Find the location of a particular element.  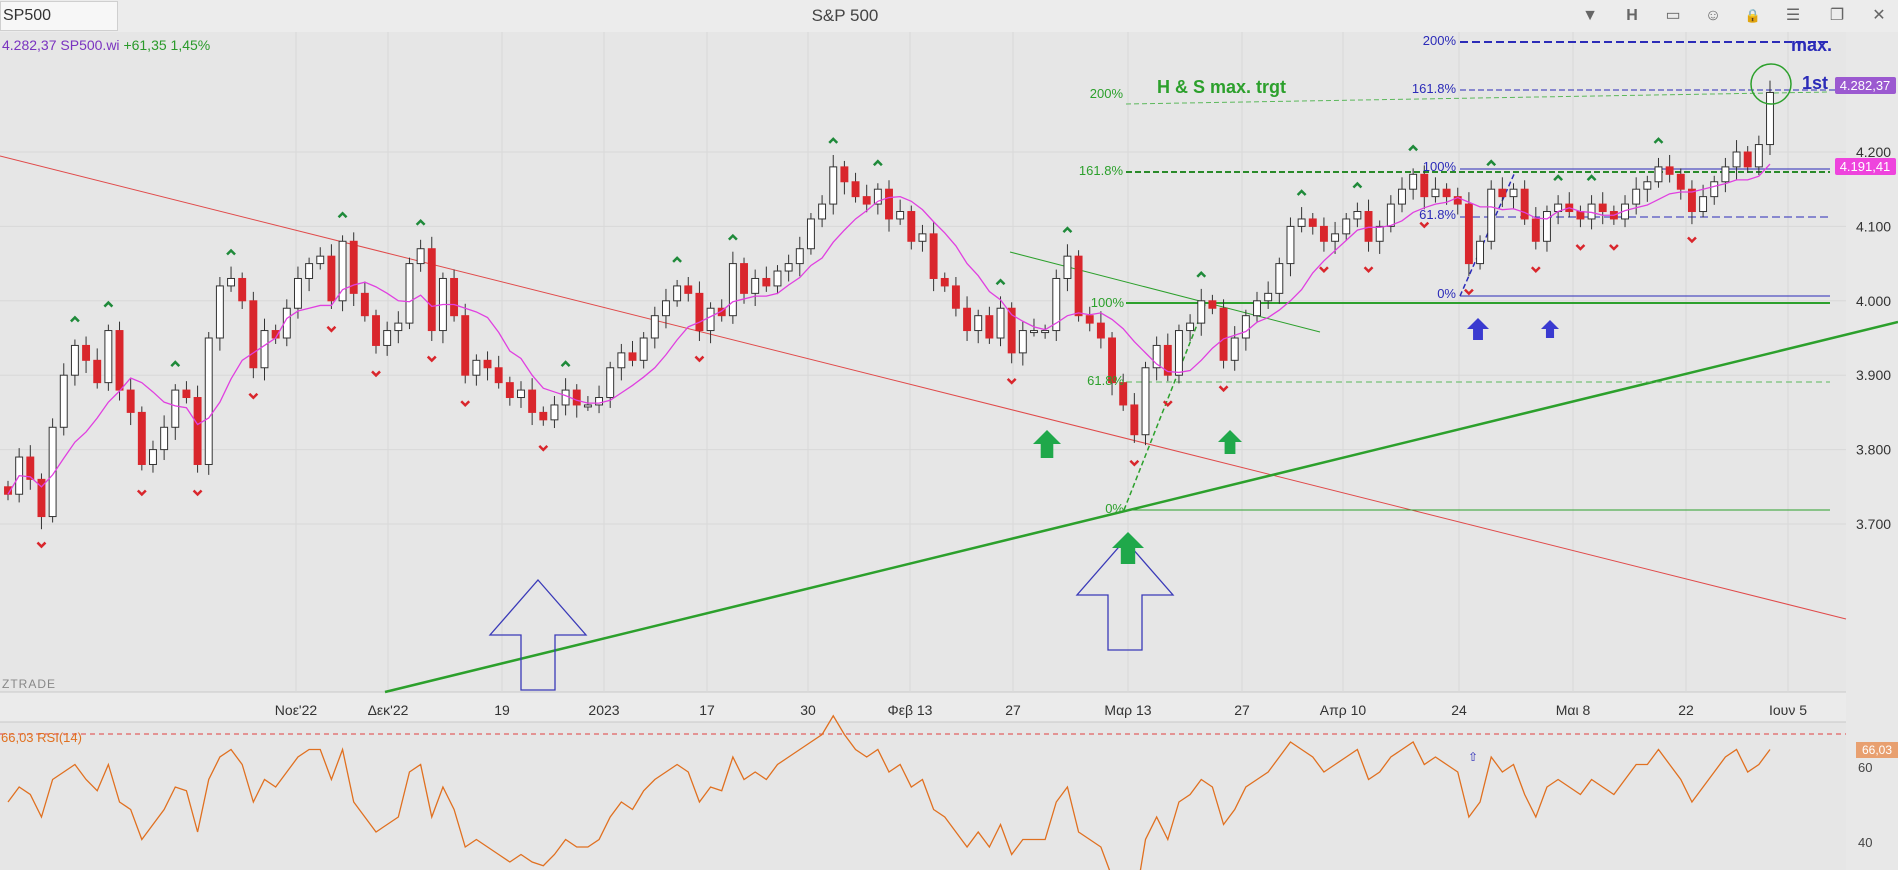

h-button: H is located at coordinates (1632, 15).